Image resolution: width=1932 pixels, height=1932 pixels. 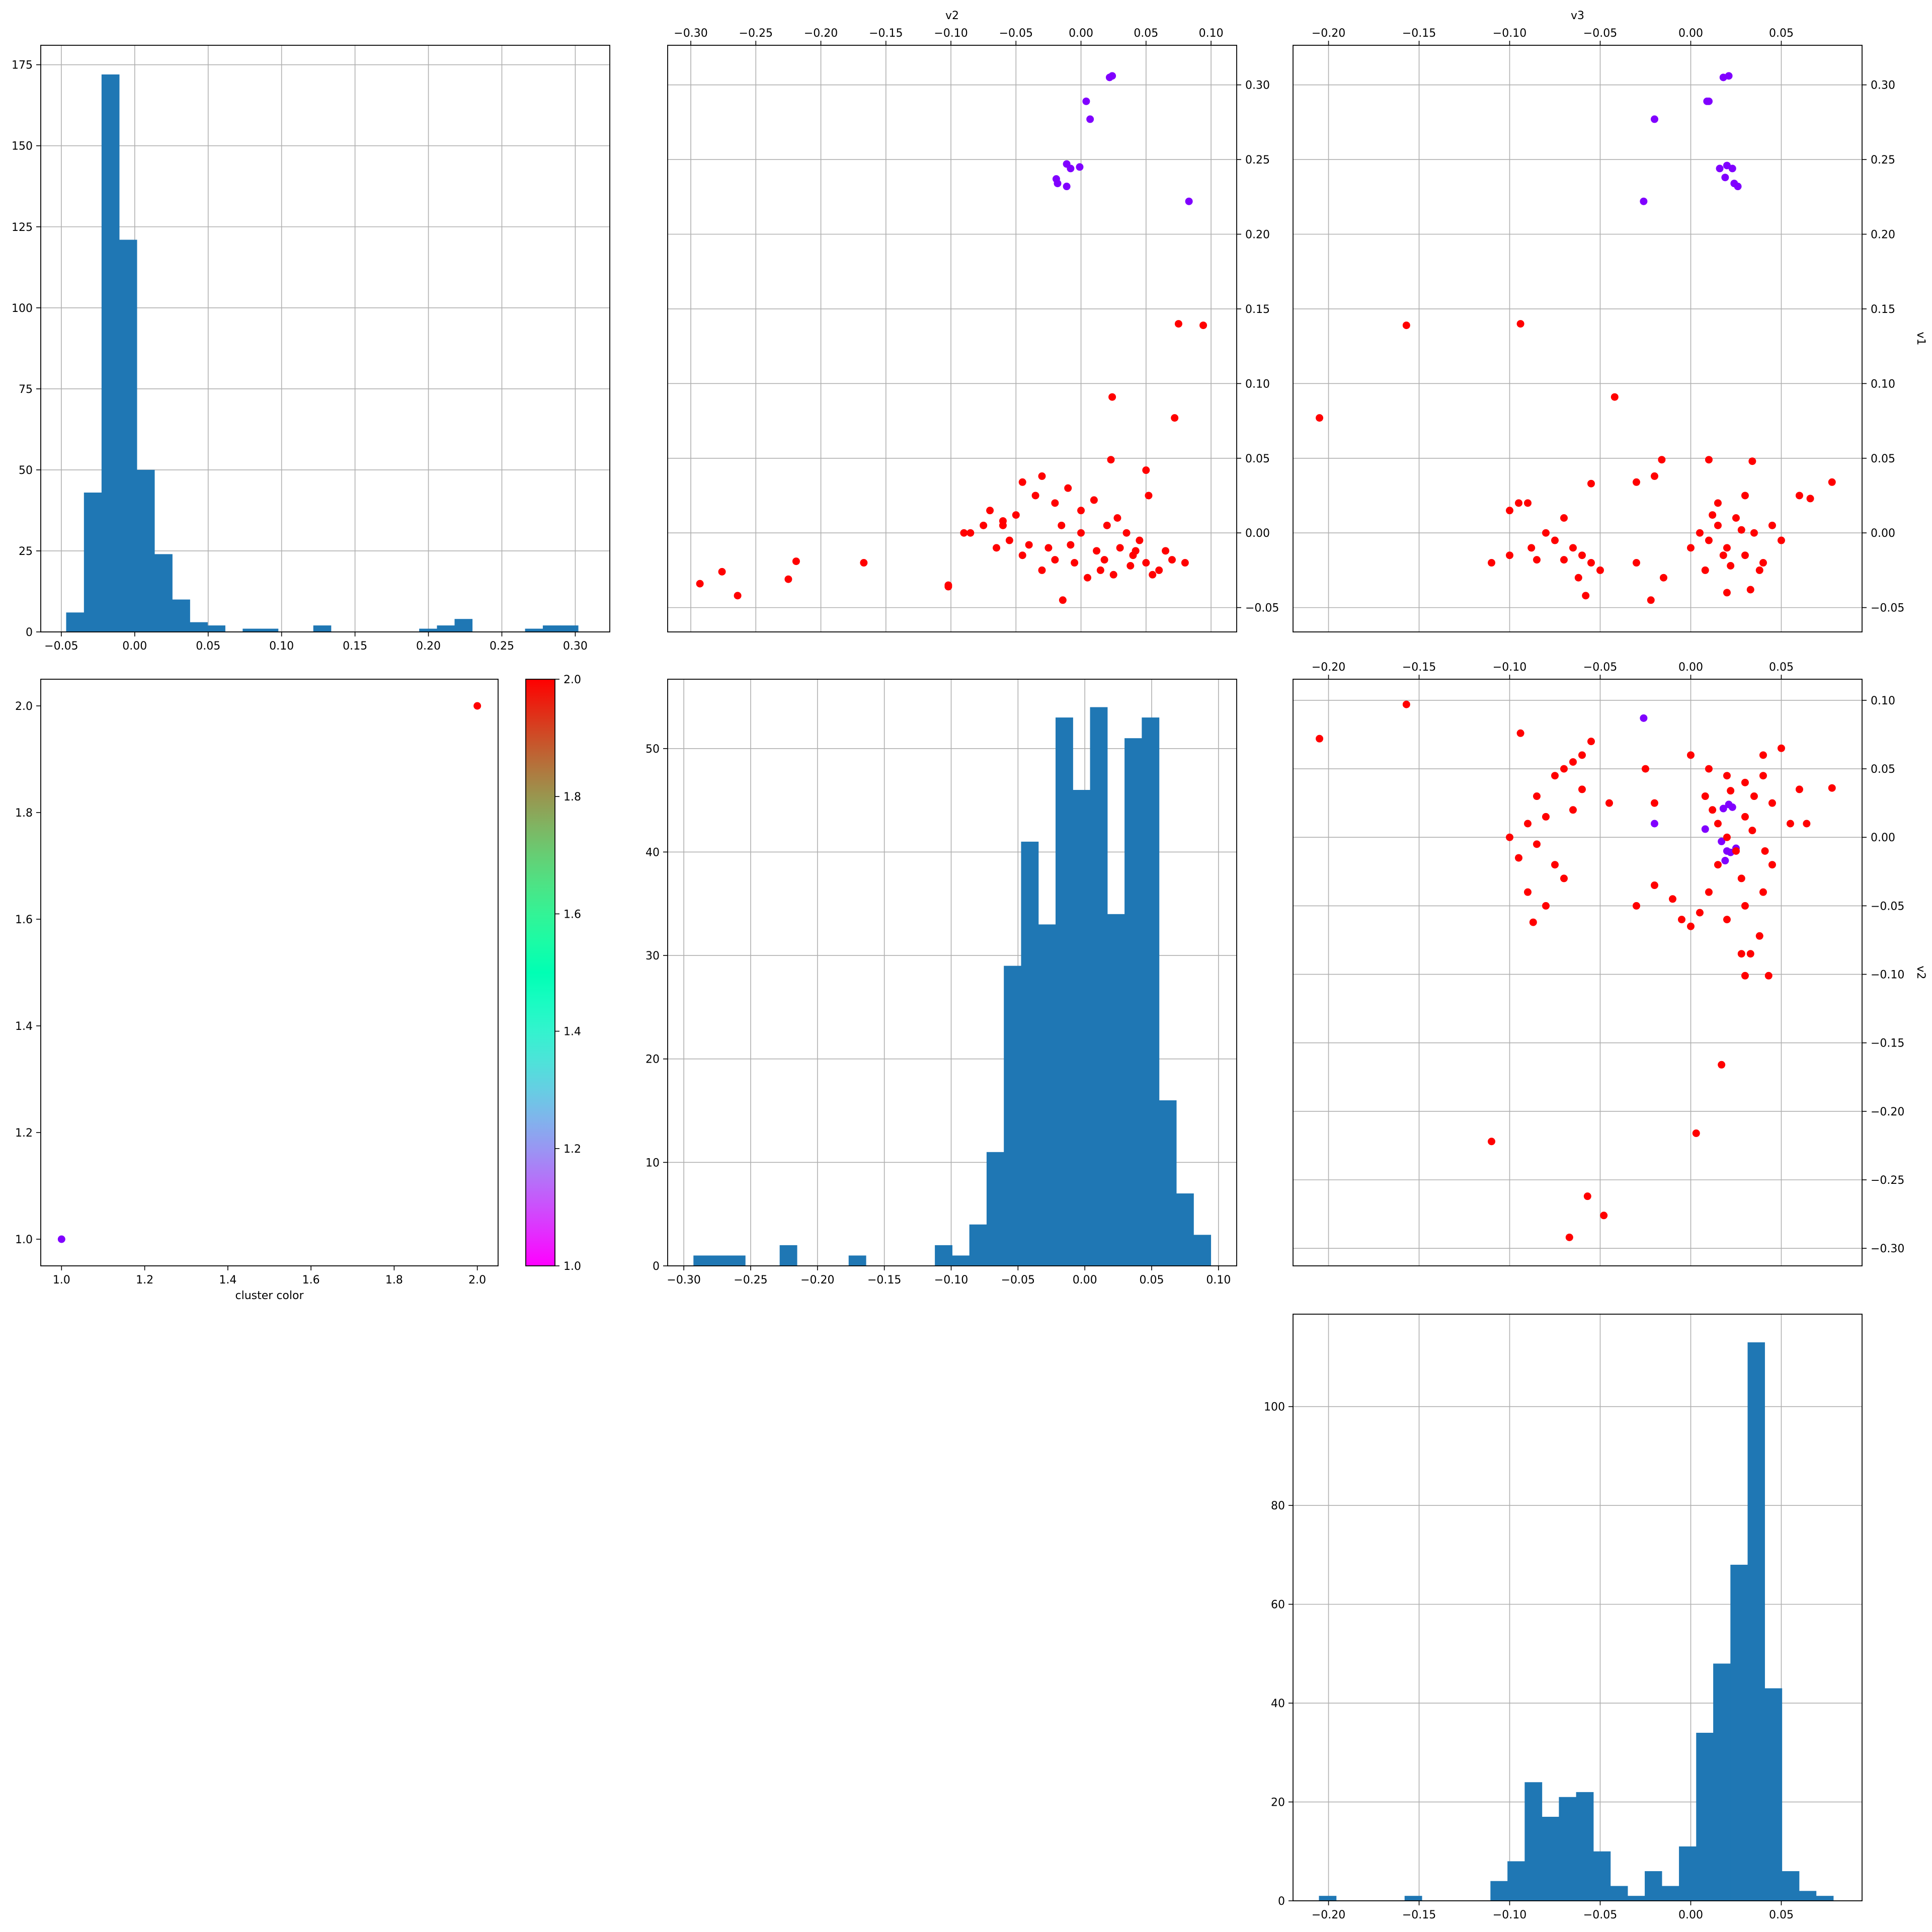 What do you see at coordinates (573, 680) in the screenshot?
I see `colorbar-tick-label: 2.0` at bounding box center [573, 680].